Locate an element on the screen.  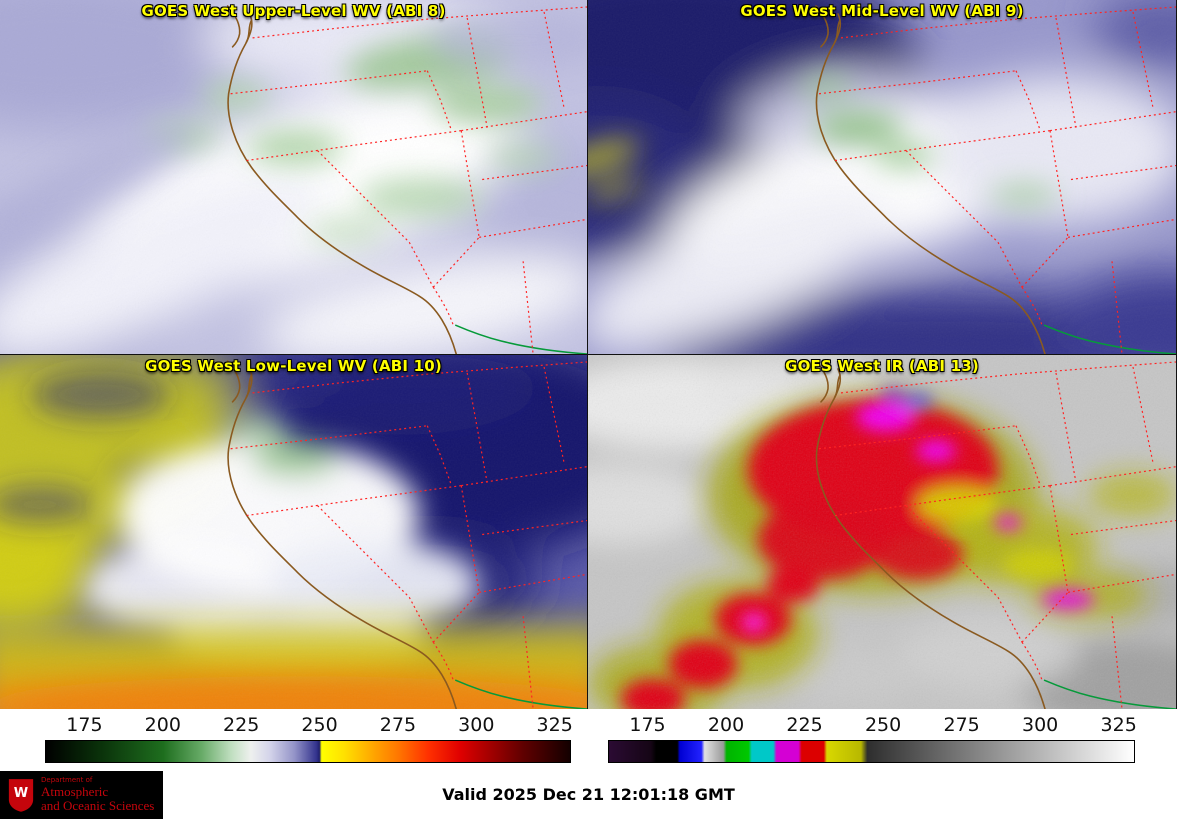
panel-title-ir: GOES West IR (ABI 13) is located at coordinates (882, 366).